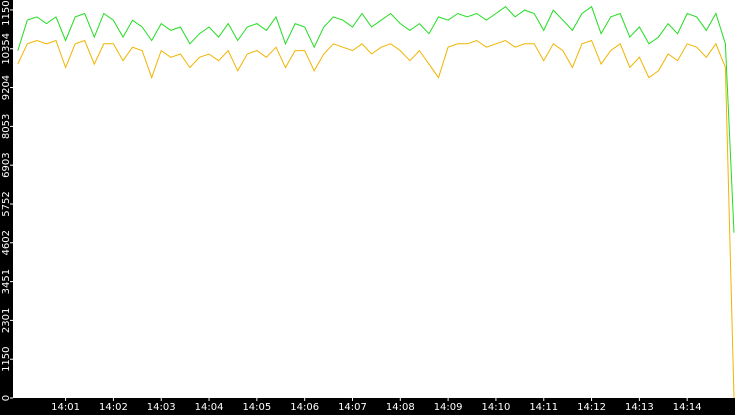 The height and width of the screenshot is (415, 735). What do you see at coordinates (6, 87) in the screenshot?
I see `y-tick-label: 9204` at bounding box center [6, 87].